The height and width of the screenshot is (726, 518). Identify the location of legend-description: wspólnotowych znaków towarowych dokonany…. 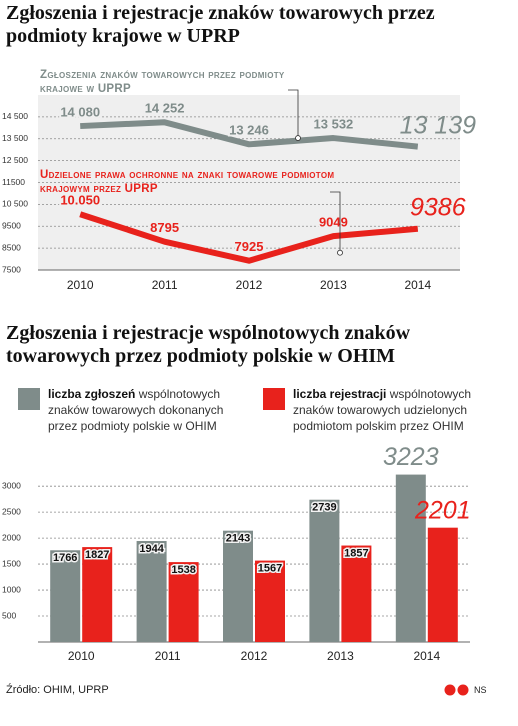
(136, 410).